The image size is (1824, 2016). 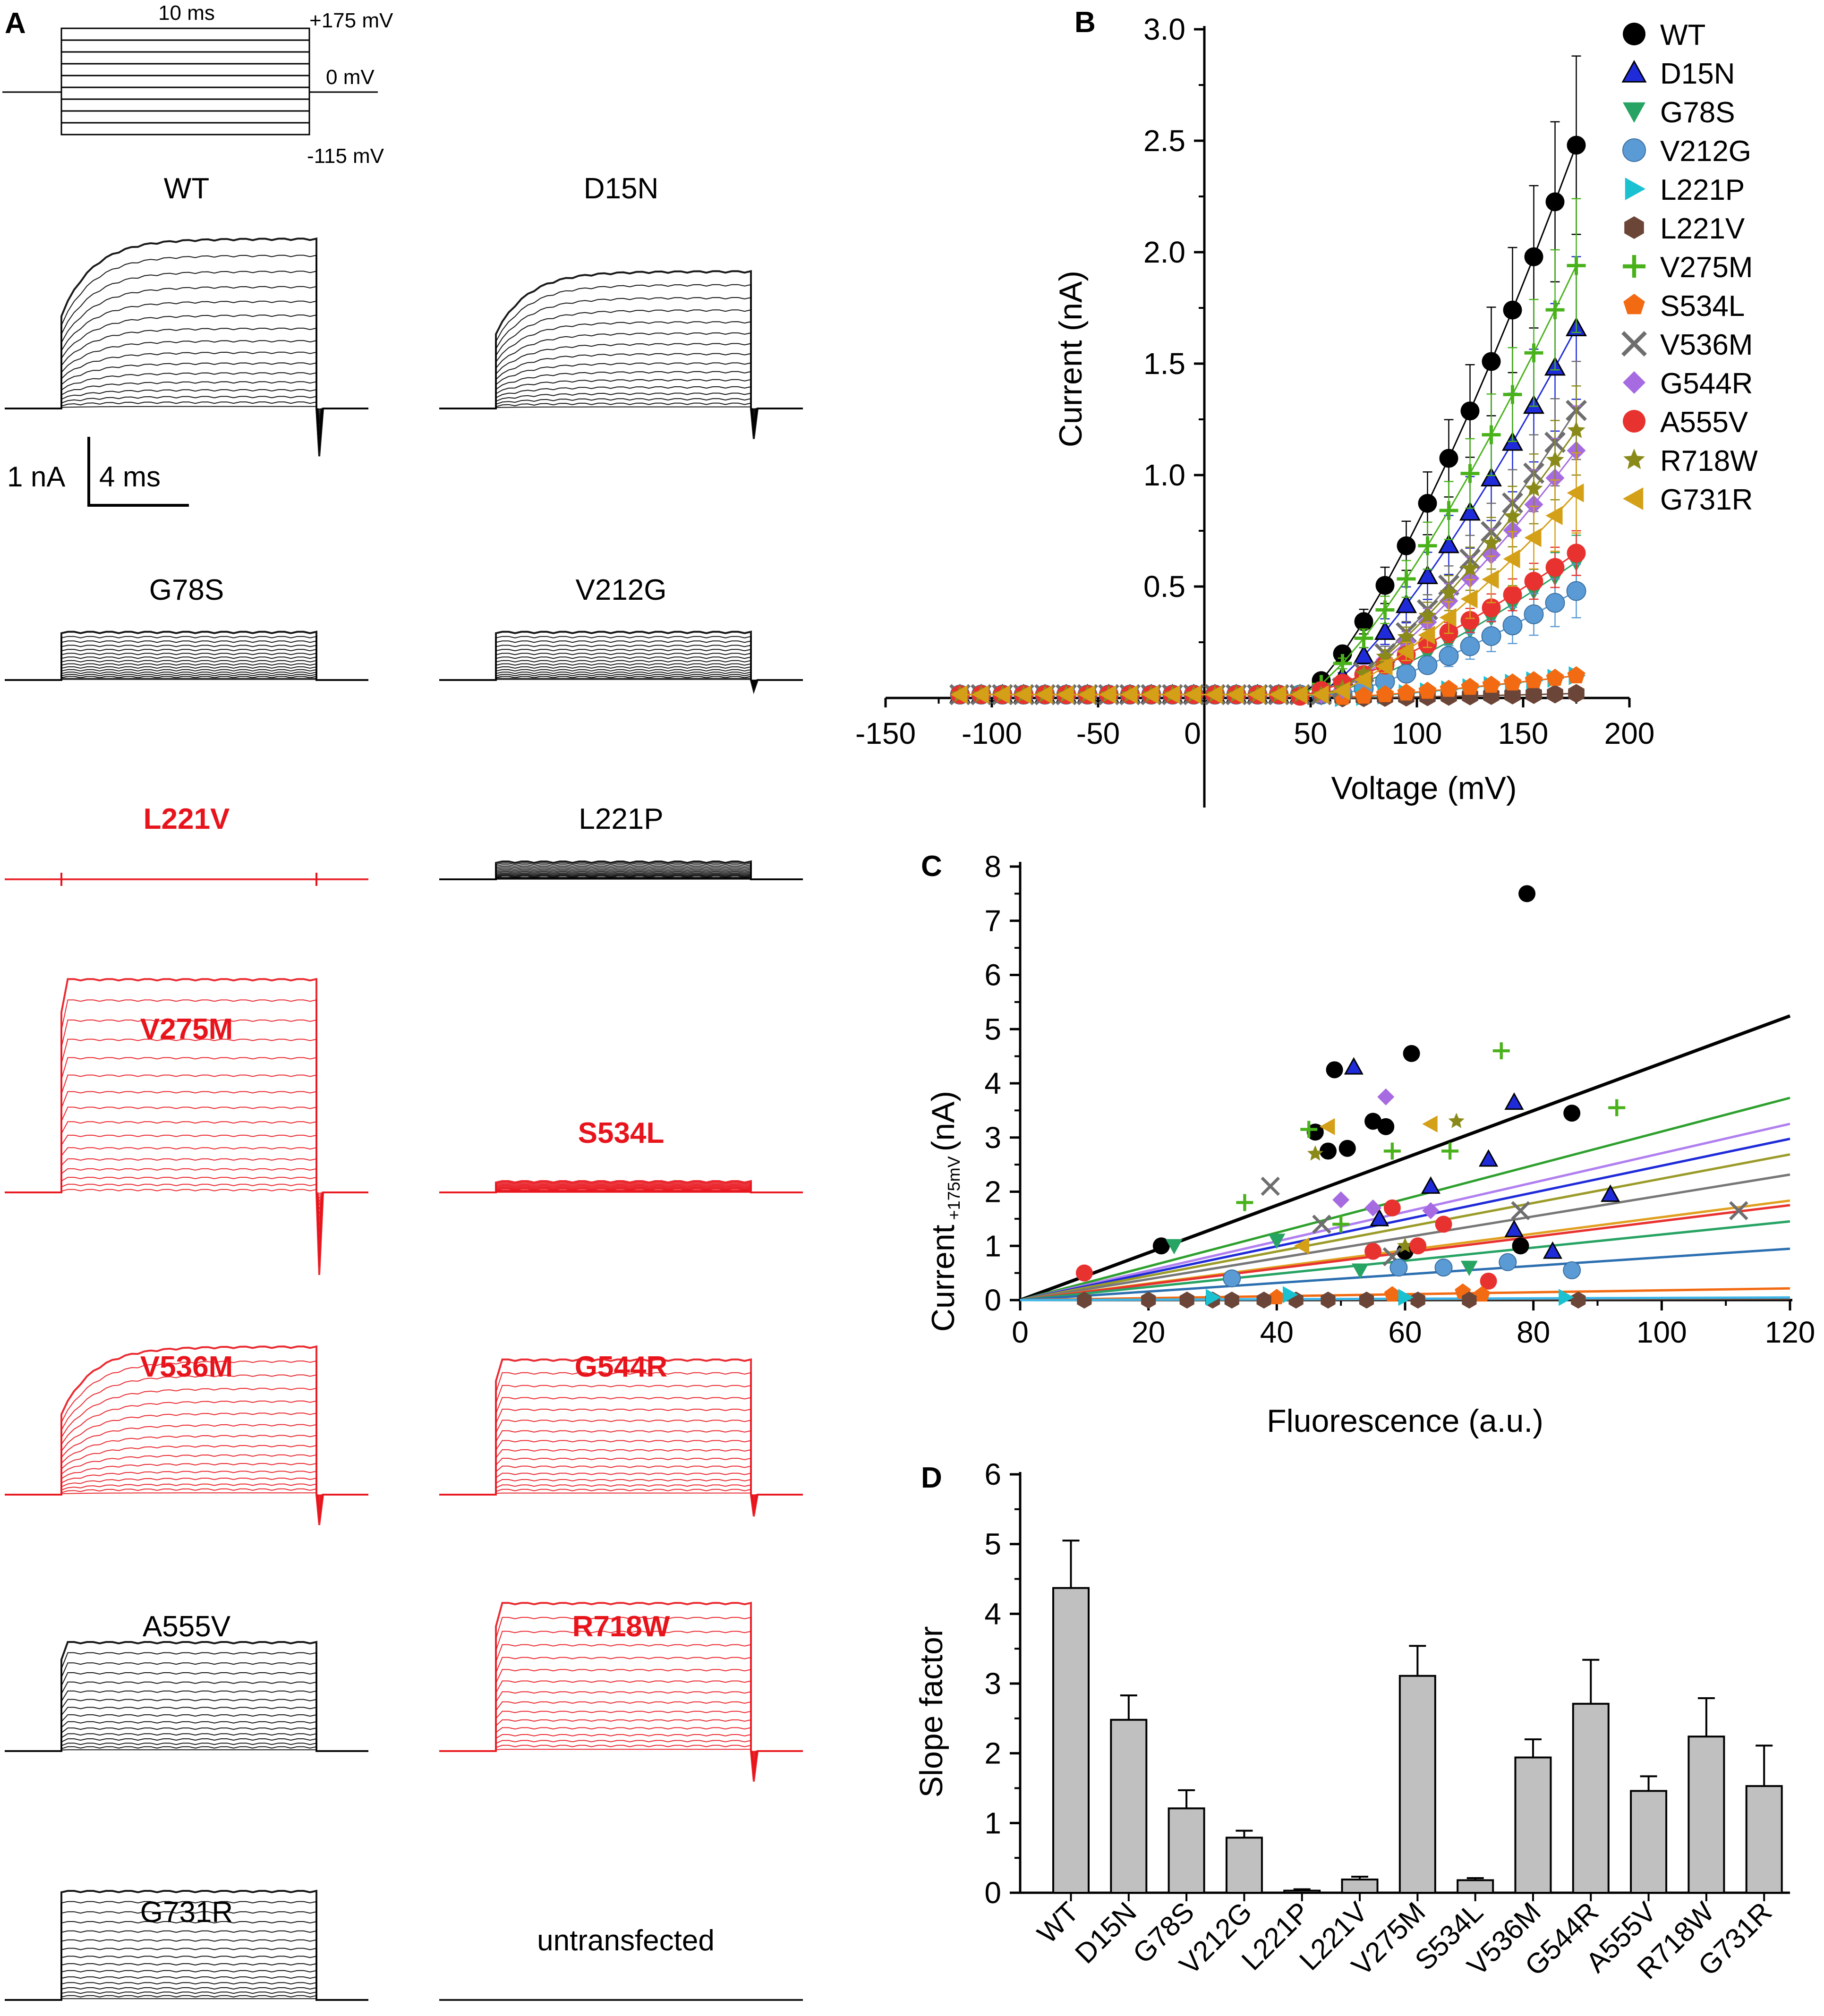 I want to click on point-a555v, so click(x=1392, y=1207).